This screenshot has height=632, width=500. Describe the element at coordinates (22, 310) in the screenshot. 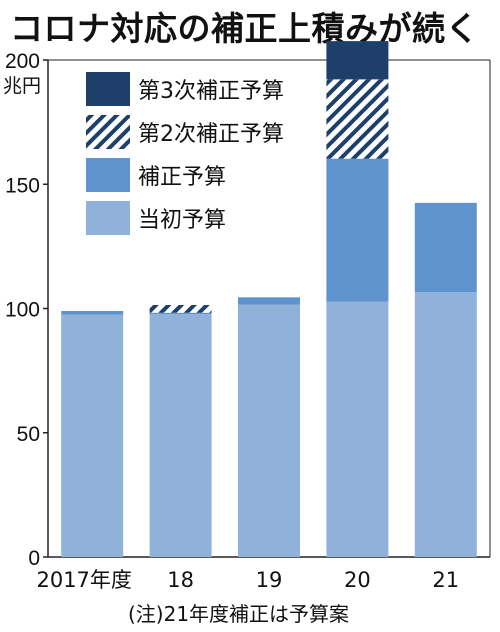

I see `y-tick-label: 100` at that location.